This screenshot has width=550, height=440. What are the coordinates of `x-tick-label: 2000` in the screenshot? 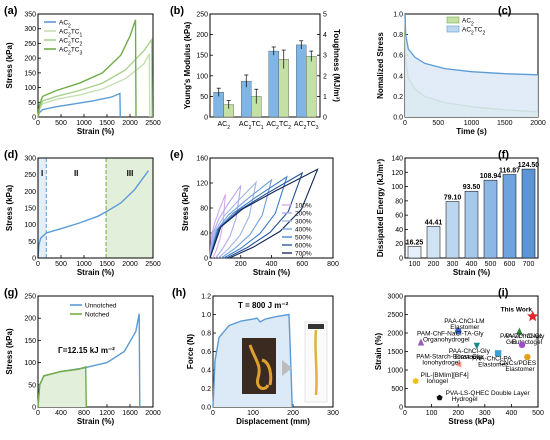 It's located at (130, 264).